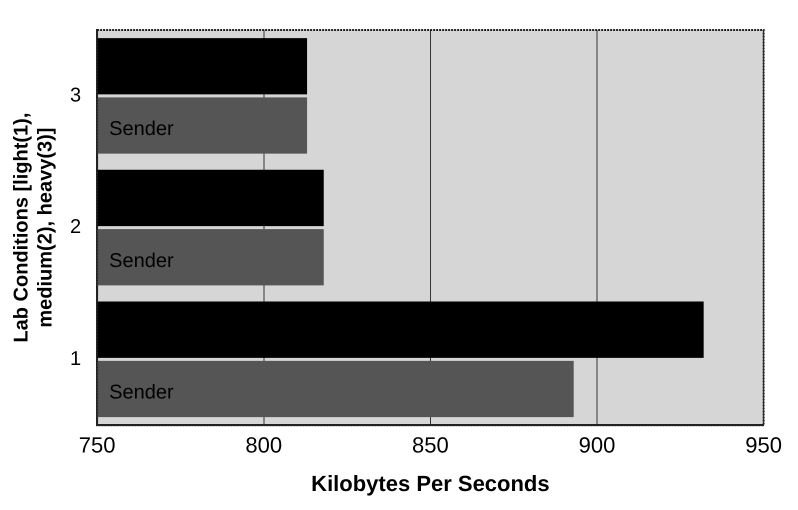 The height and width of the screenshot is (510, 798). I want to click on x-tick-label: 950, so click(763, 445).